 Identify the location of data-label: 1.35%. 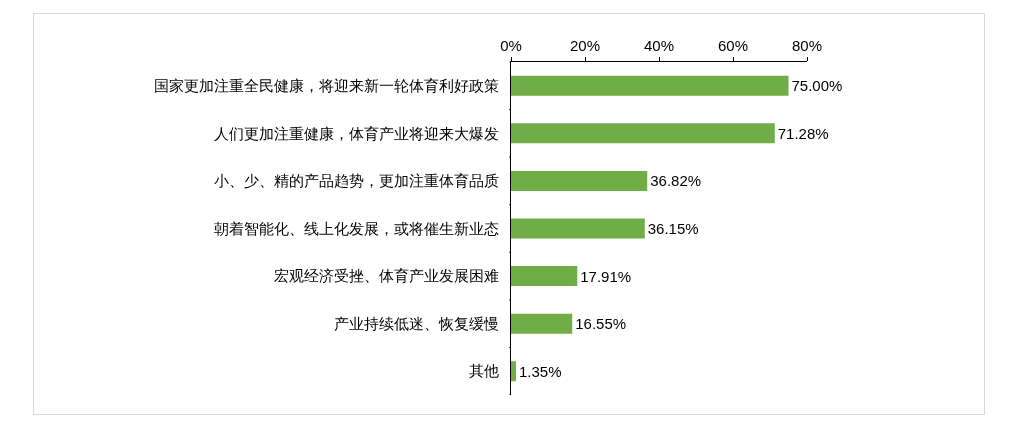
(540, 371).